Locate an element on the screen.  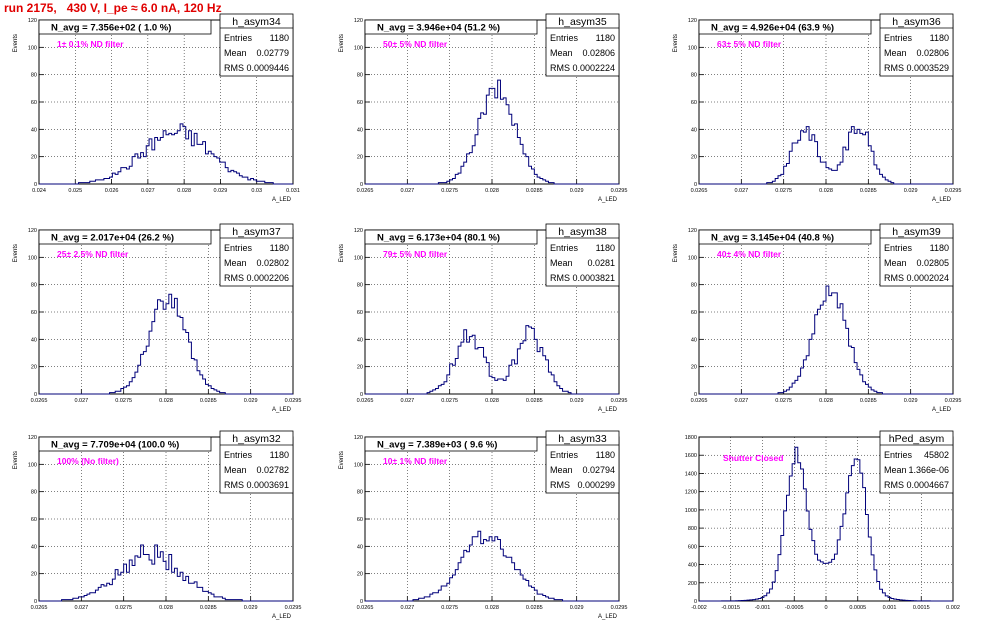
y-tick-label: 800 is located at coordinates (692, 529).